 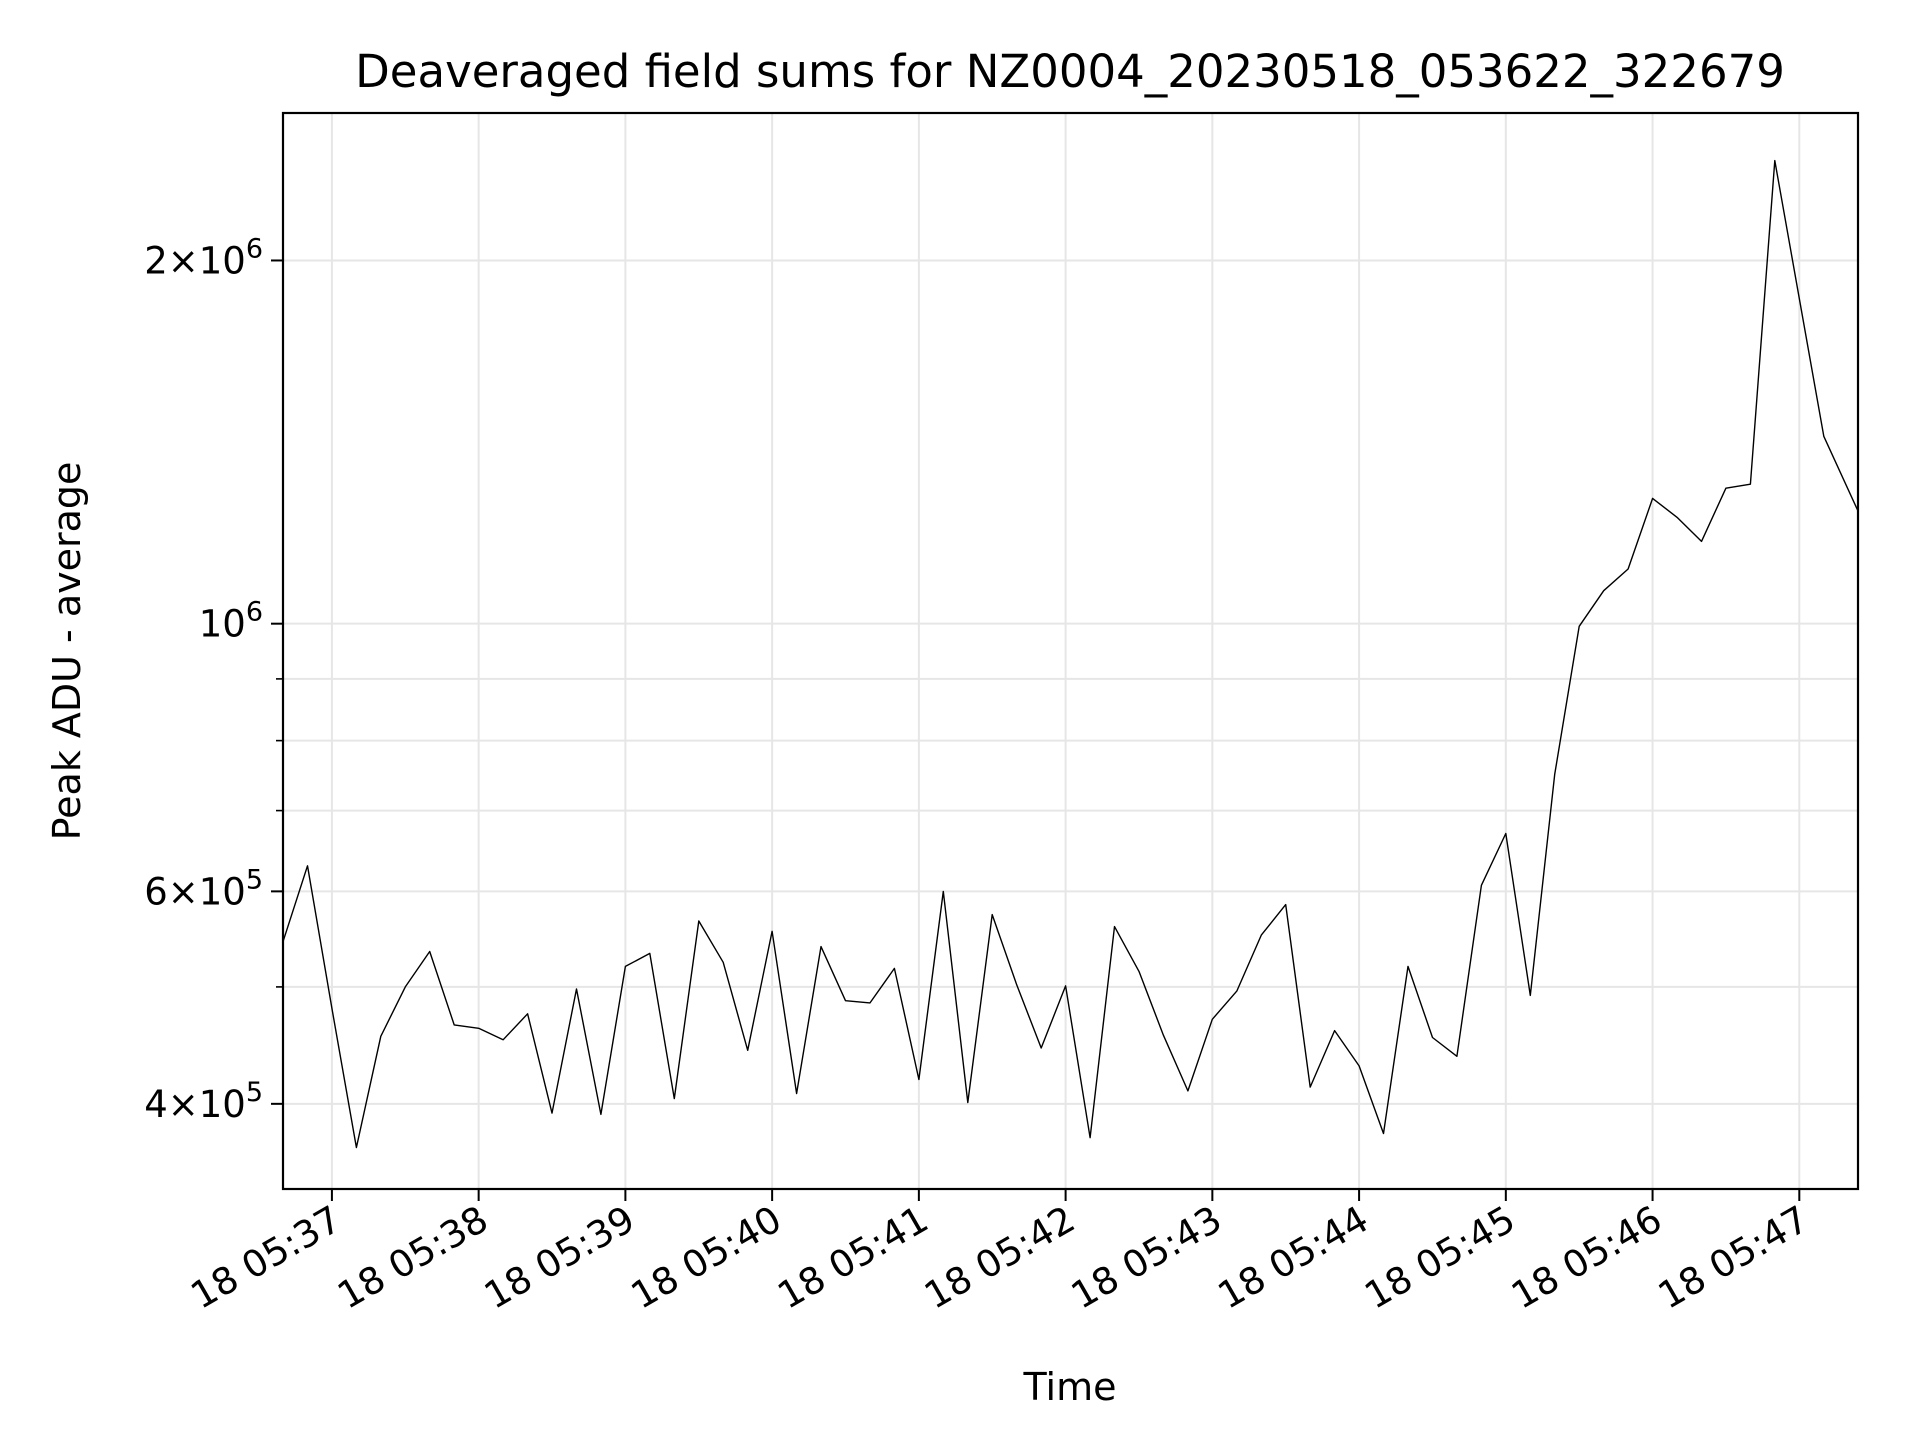 I want to click on y-tick-label: 106, so click(x=231, y=621).